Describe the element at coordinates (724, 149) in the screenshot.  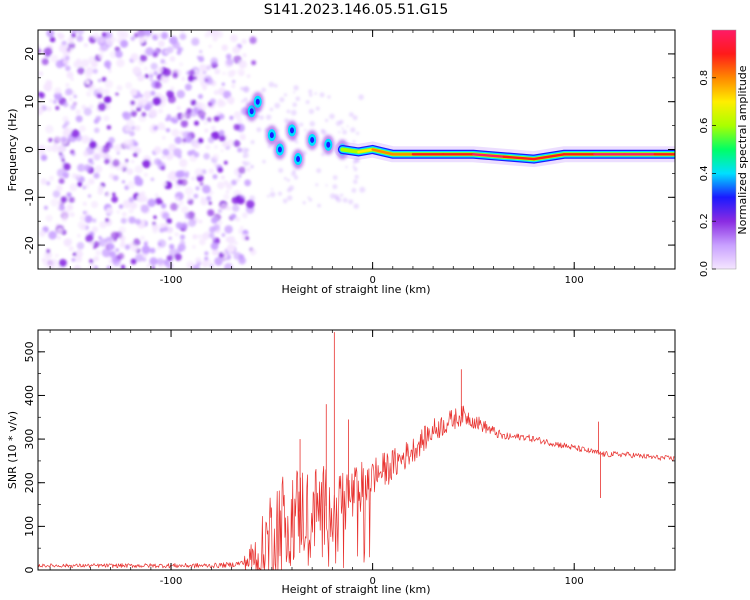
I see `colorbar-gradient` at that location.